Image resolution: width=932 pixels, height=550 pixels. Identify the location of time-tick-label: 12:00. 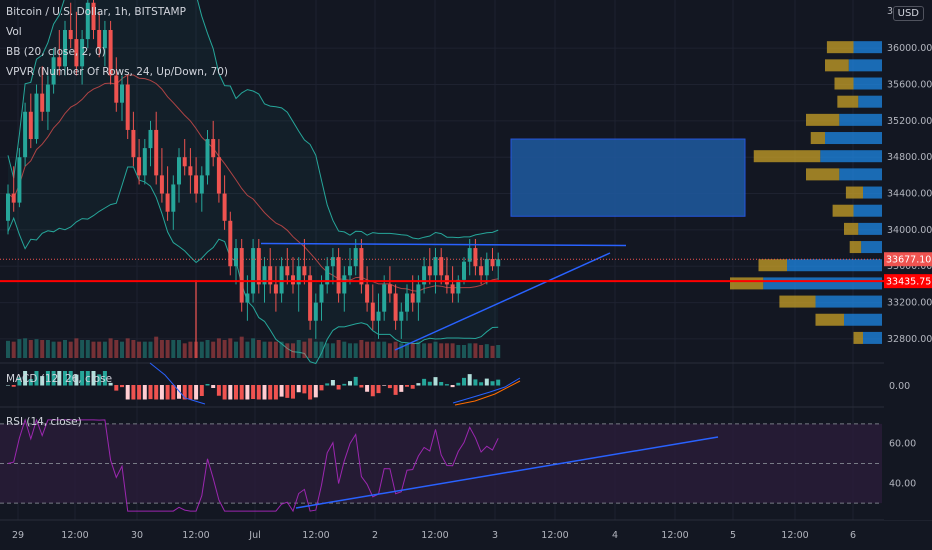
(434, 535).